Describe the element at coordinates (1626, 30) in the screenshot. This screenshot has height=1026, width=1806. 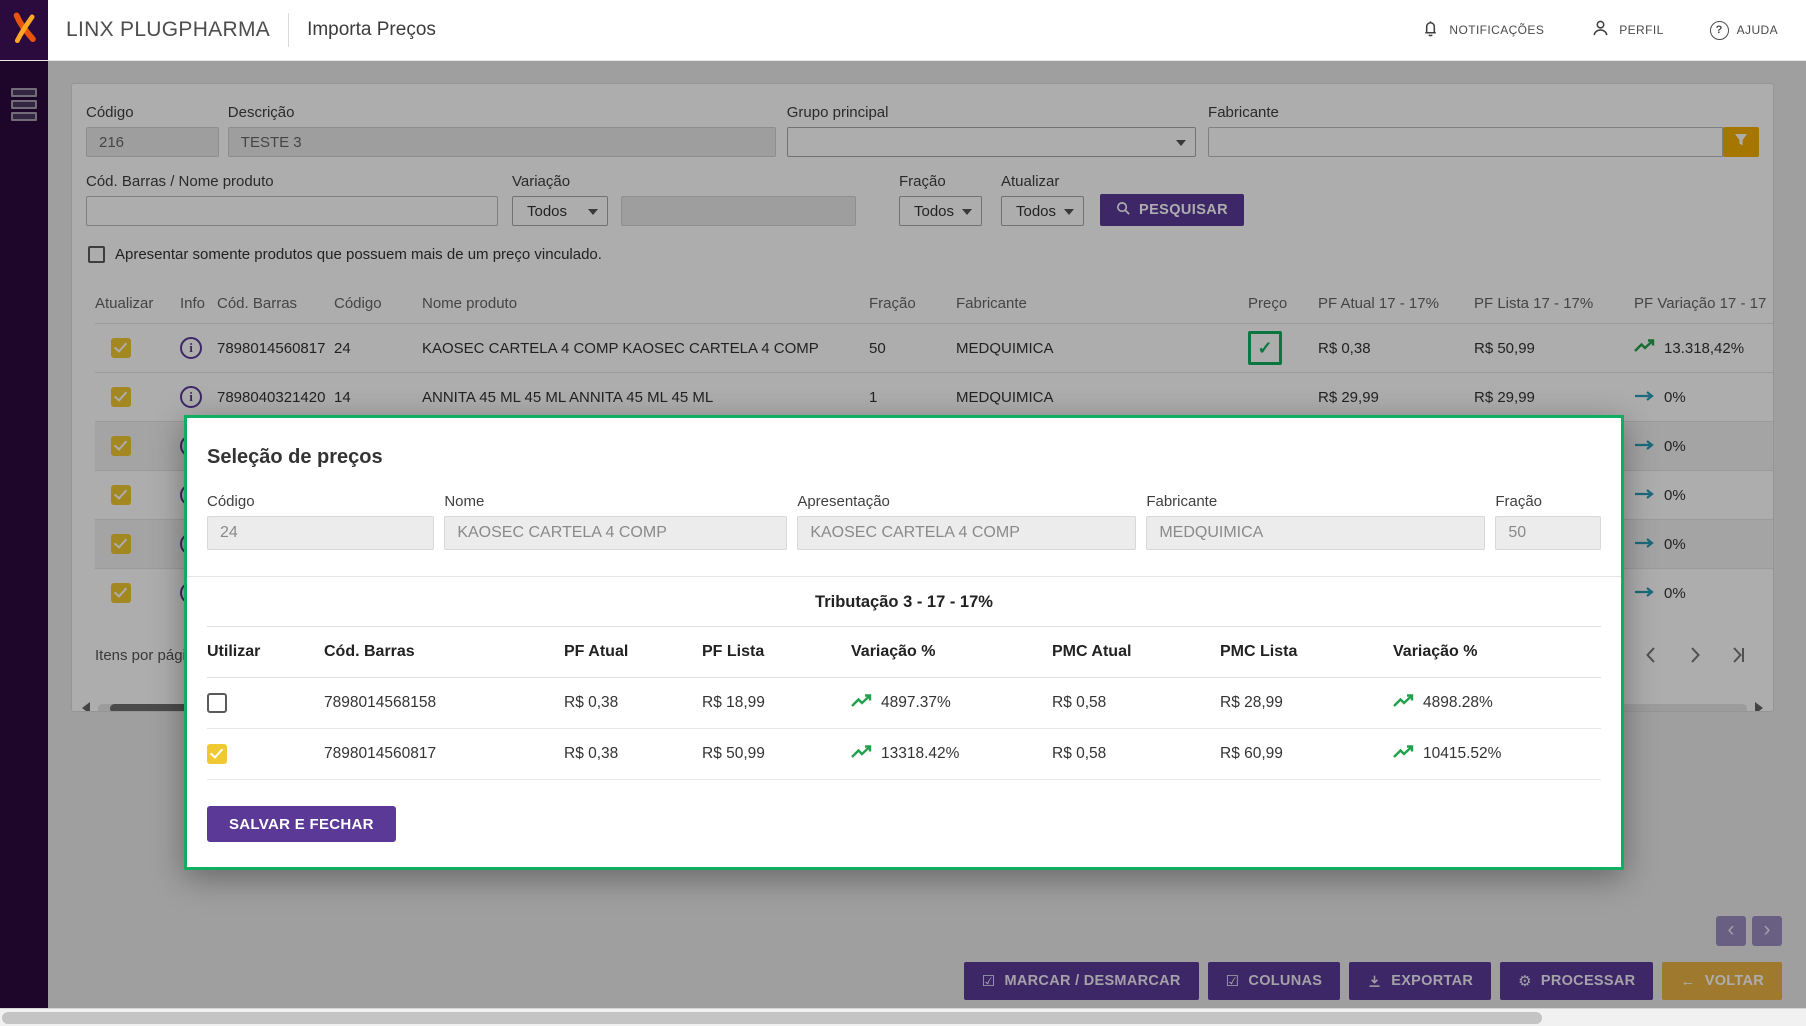
I see `profile-button: PERFIL` at that location.